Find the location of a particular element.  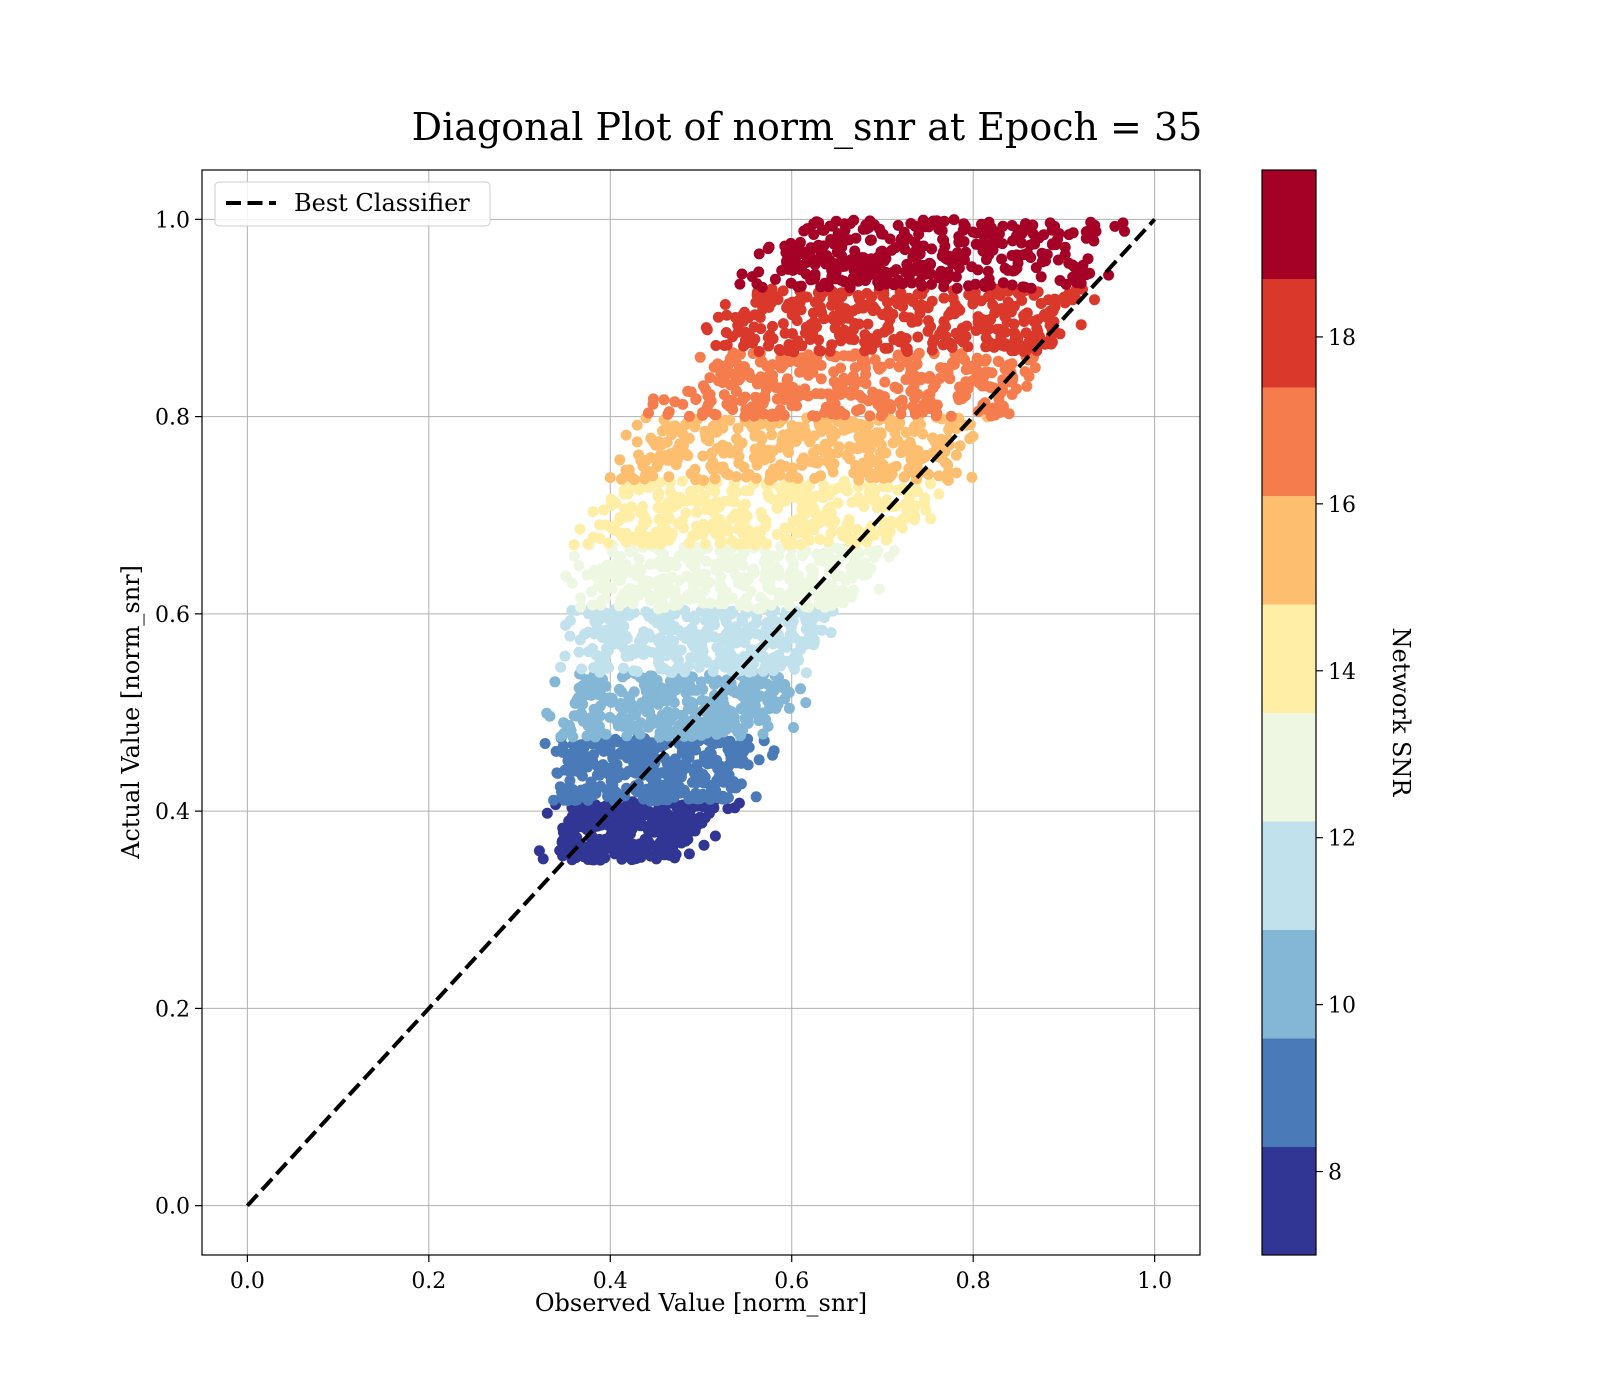

x-tick-label: 0.8 is located at coordinates (973, 1281).